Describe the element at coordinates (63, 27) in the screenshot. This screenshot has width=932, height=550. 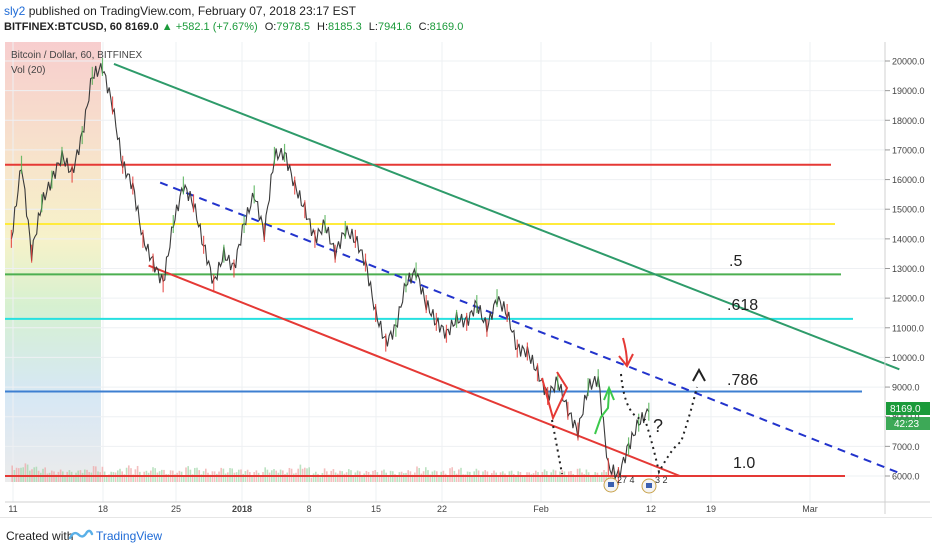
I see `symbol-name: BITFINEX:BTCUSD, 60` at that location.